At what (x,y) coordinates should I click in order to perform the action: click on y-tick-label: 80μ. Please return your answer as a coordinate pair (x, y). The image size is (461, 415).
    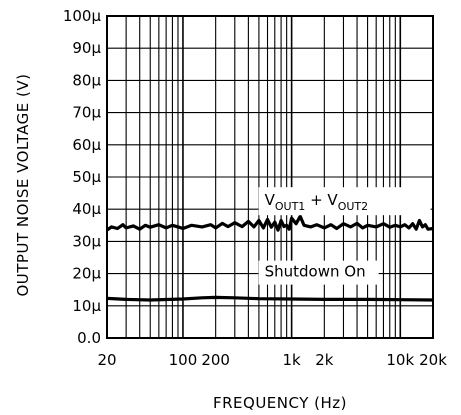
    Looking at the image, I should click on (86, 80).